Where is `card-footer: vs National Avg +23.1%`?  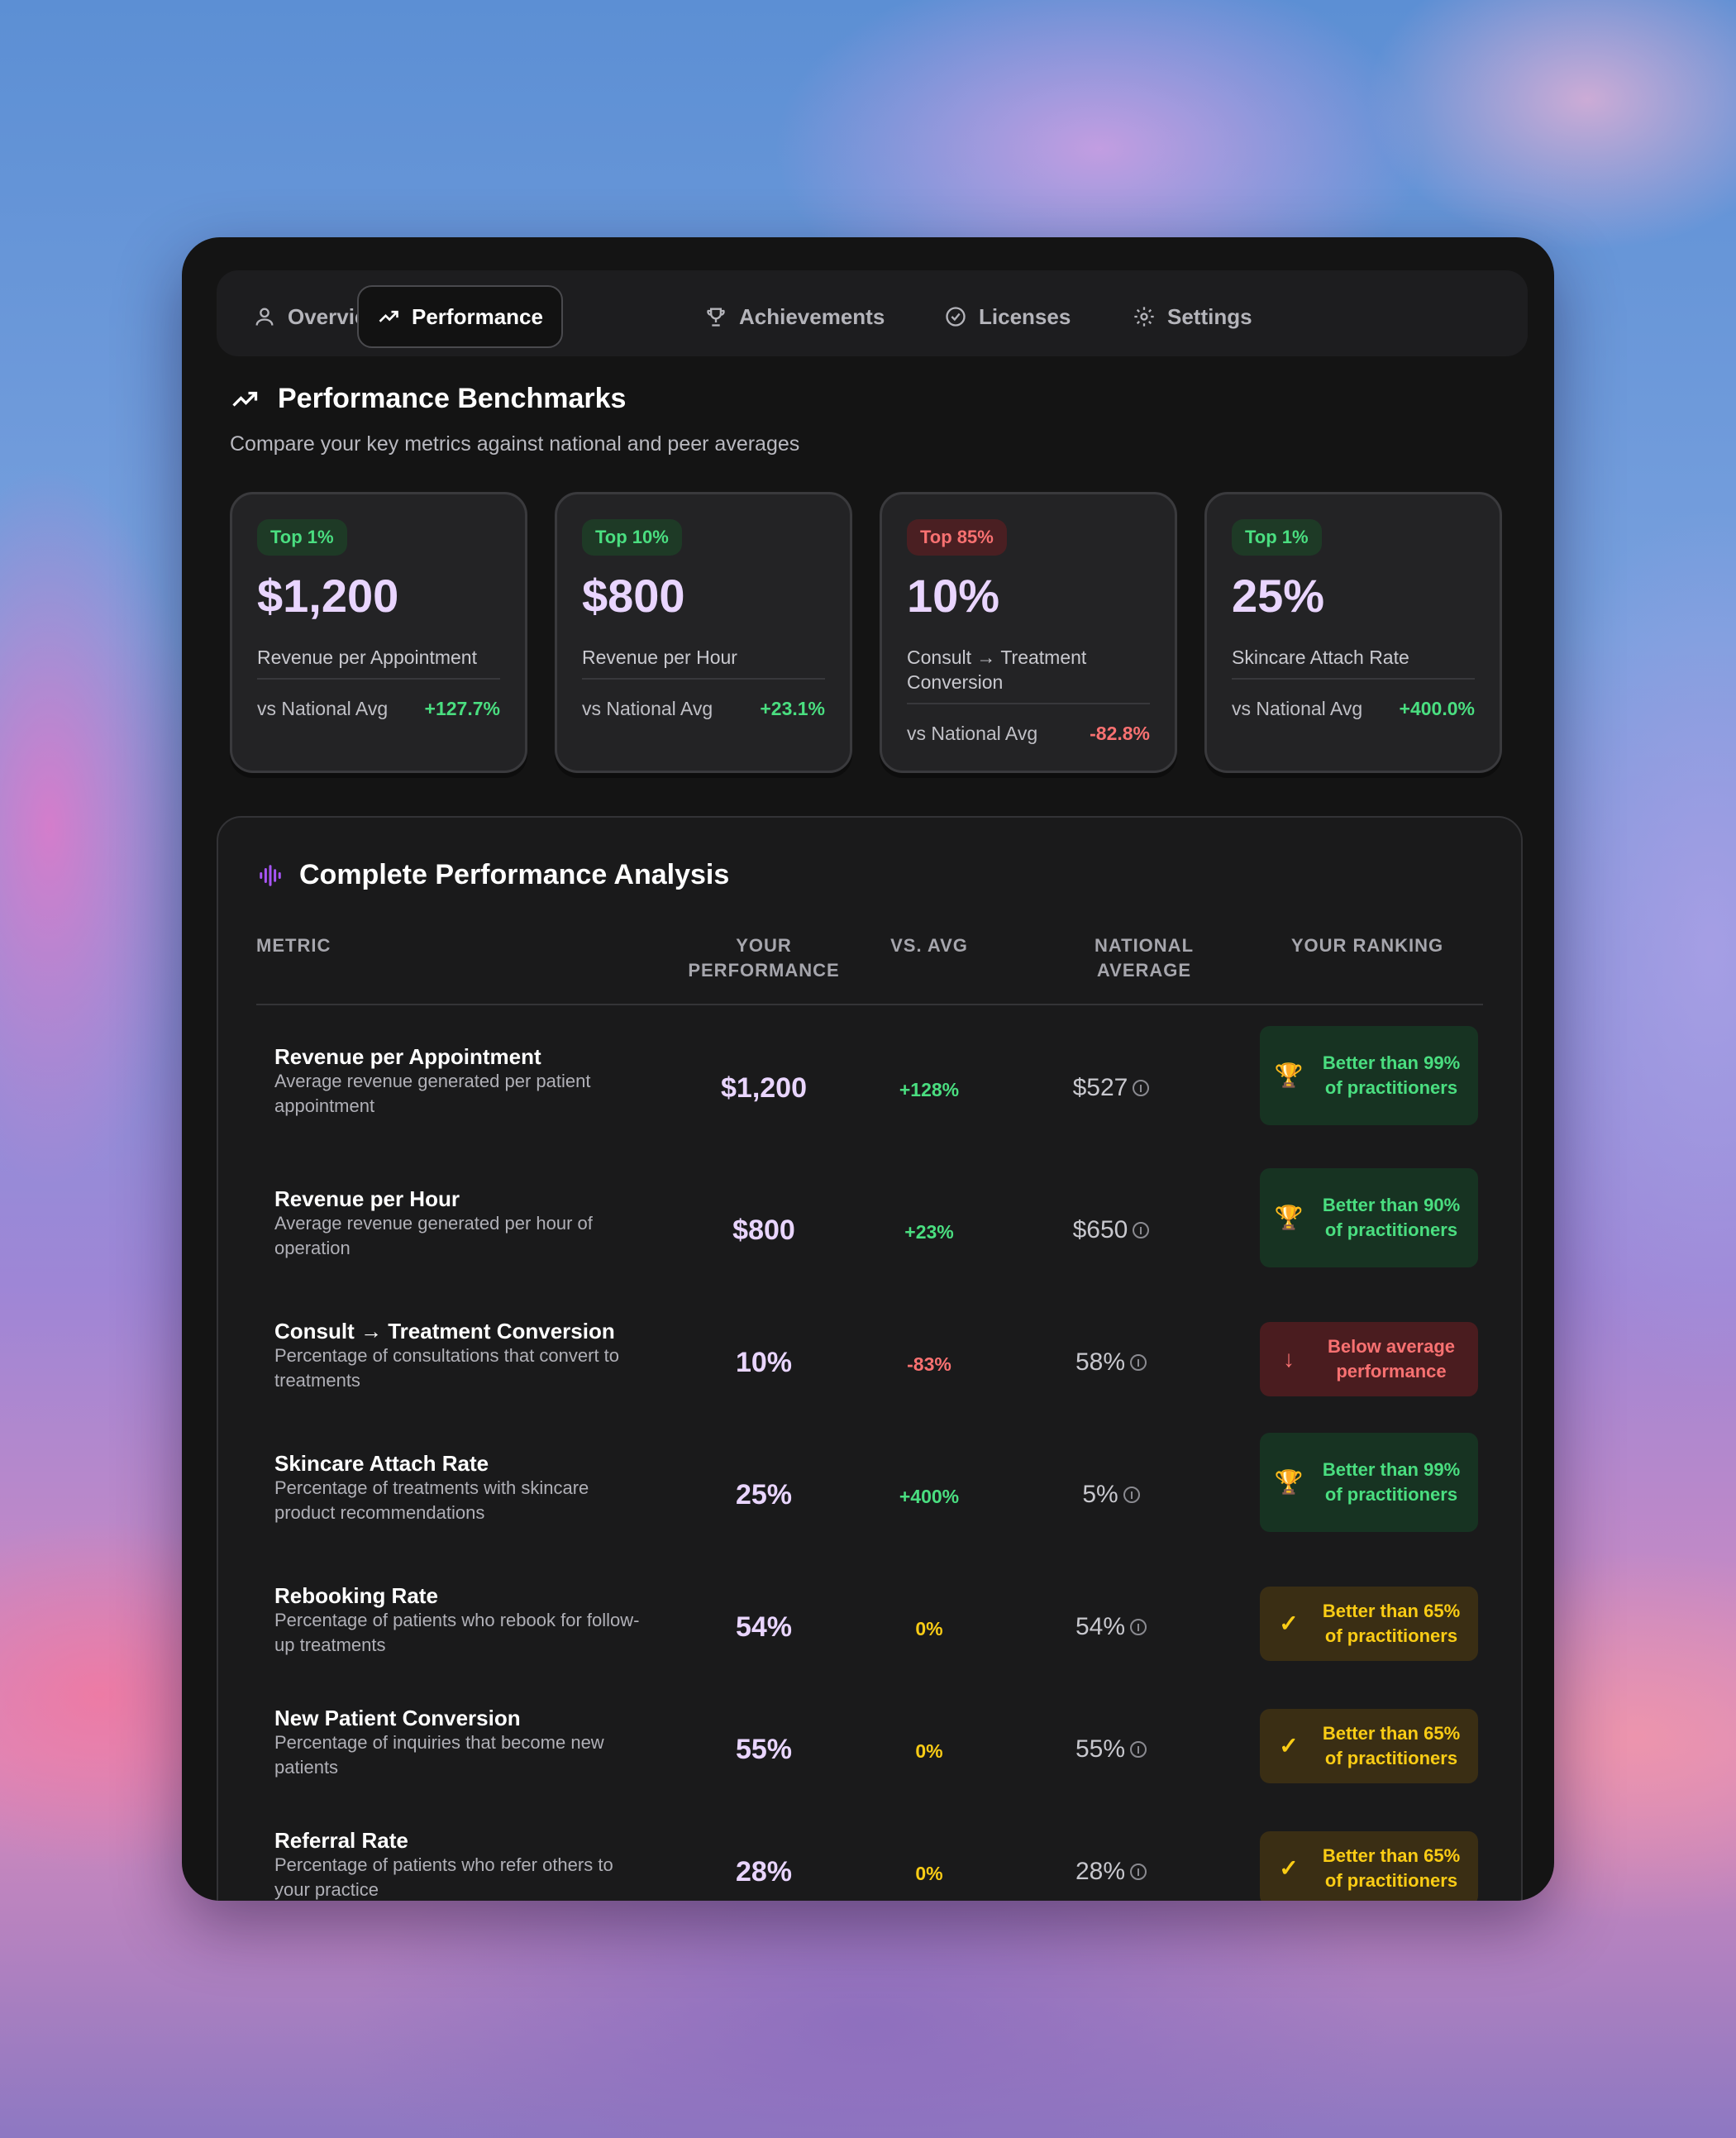 card-footer: vs National Avg +23.1% is located at coordinates (703, 709).